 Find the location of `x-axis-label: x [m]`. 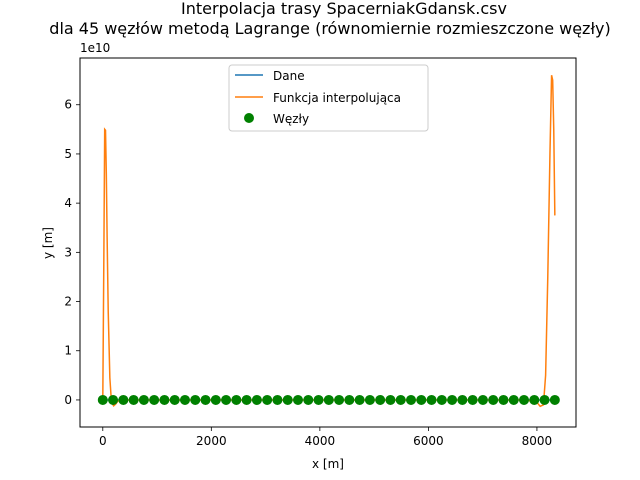

x-axis-label: x [m] is located at coordinates (328, 464).